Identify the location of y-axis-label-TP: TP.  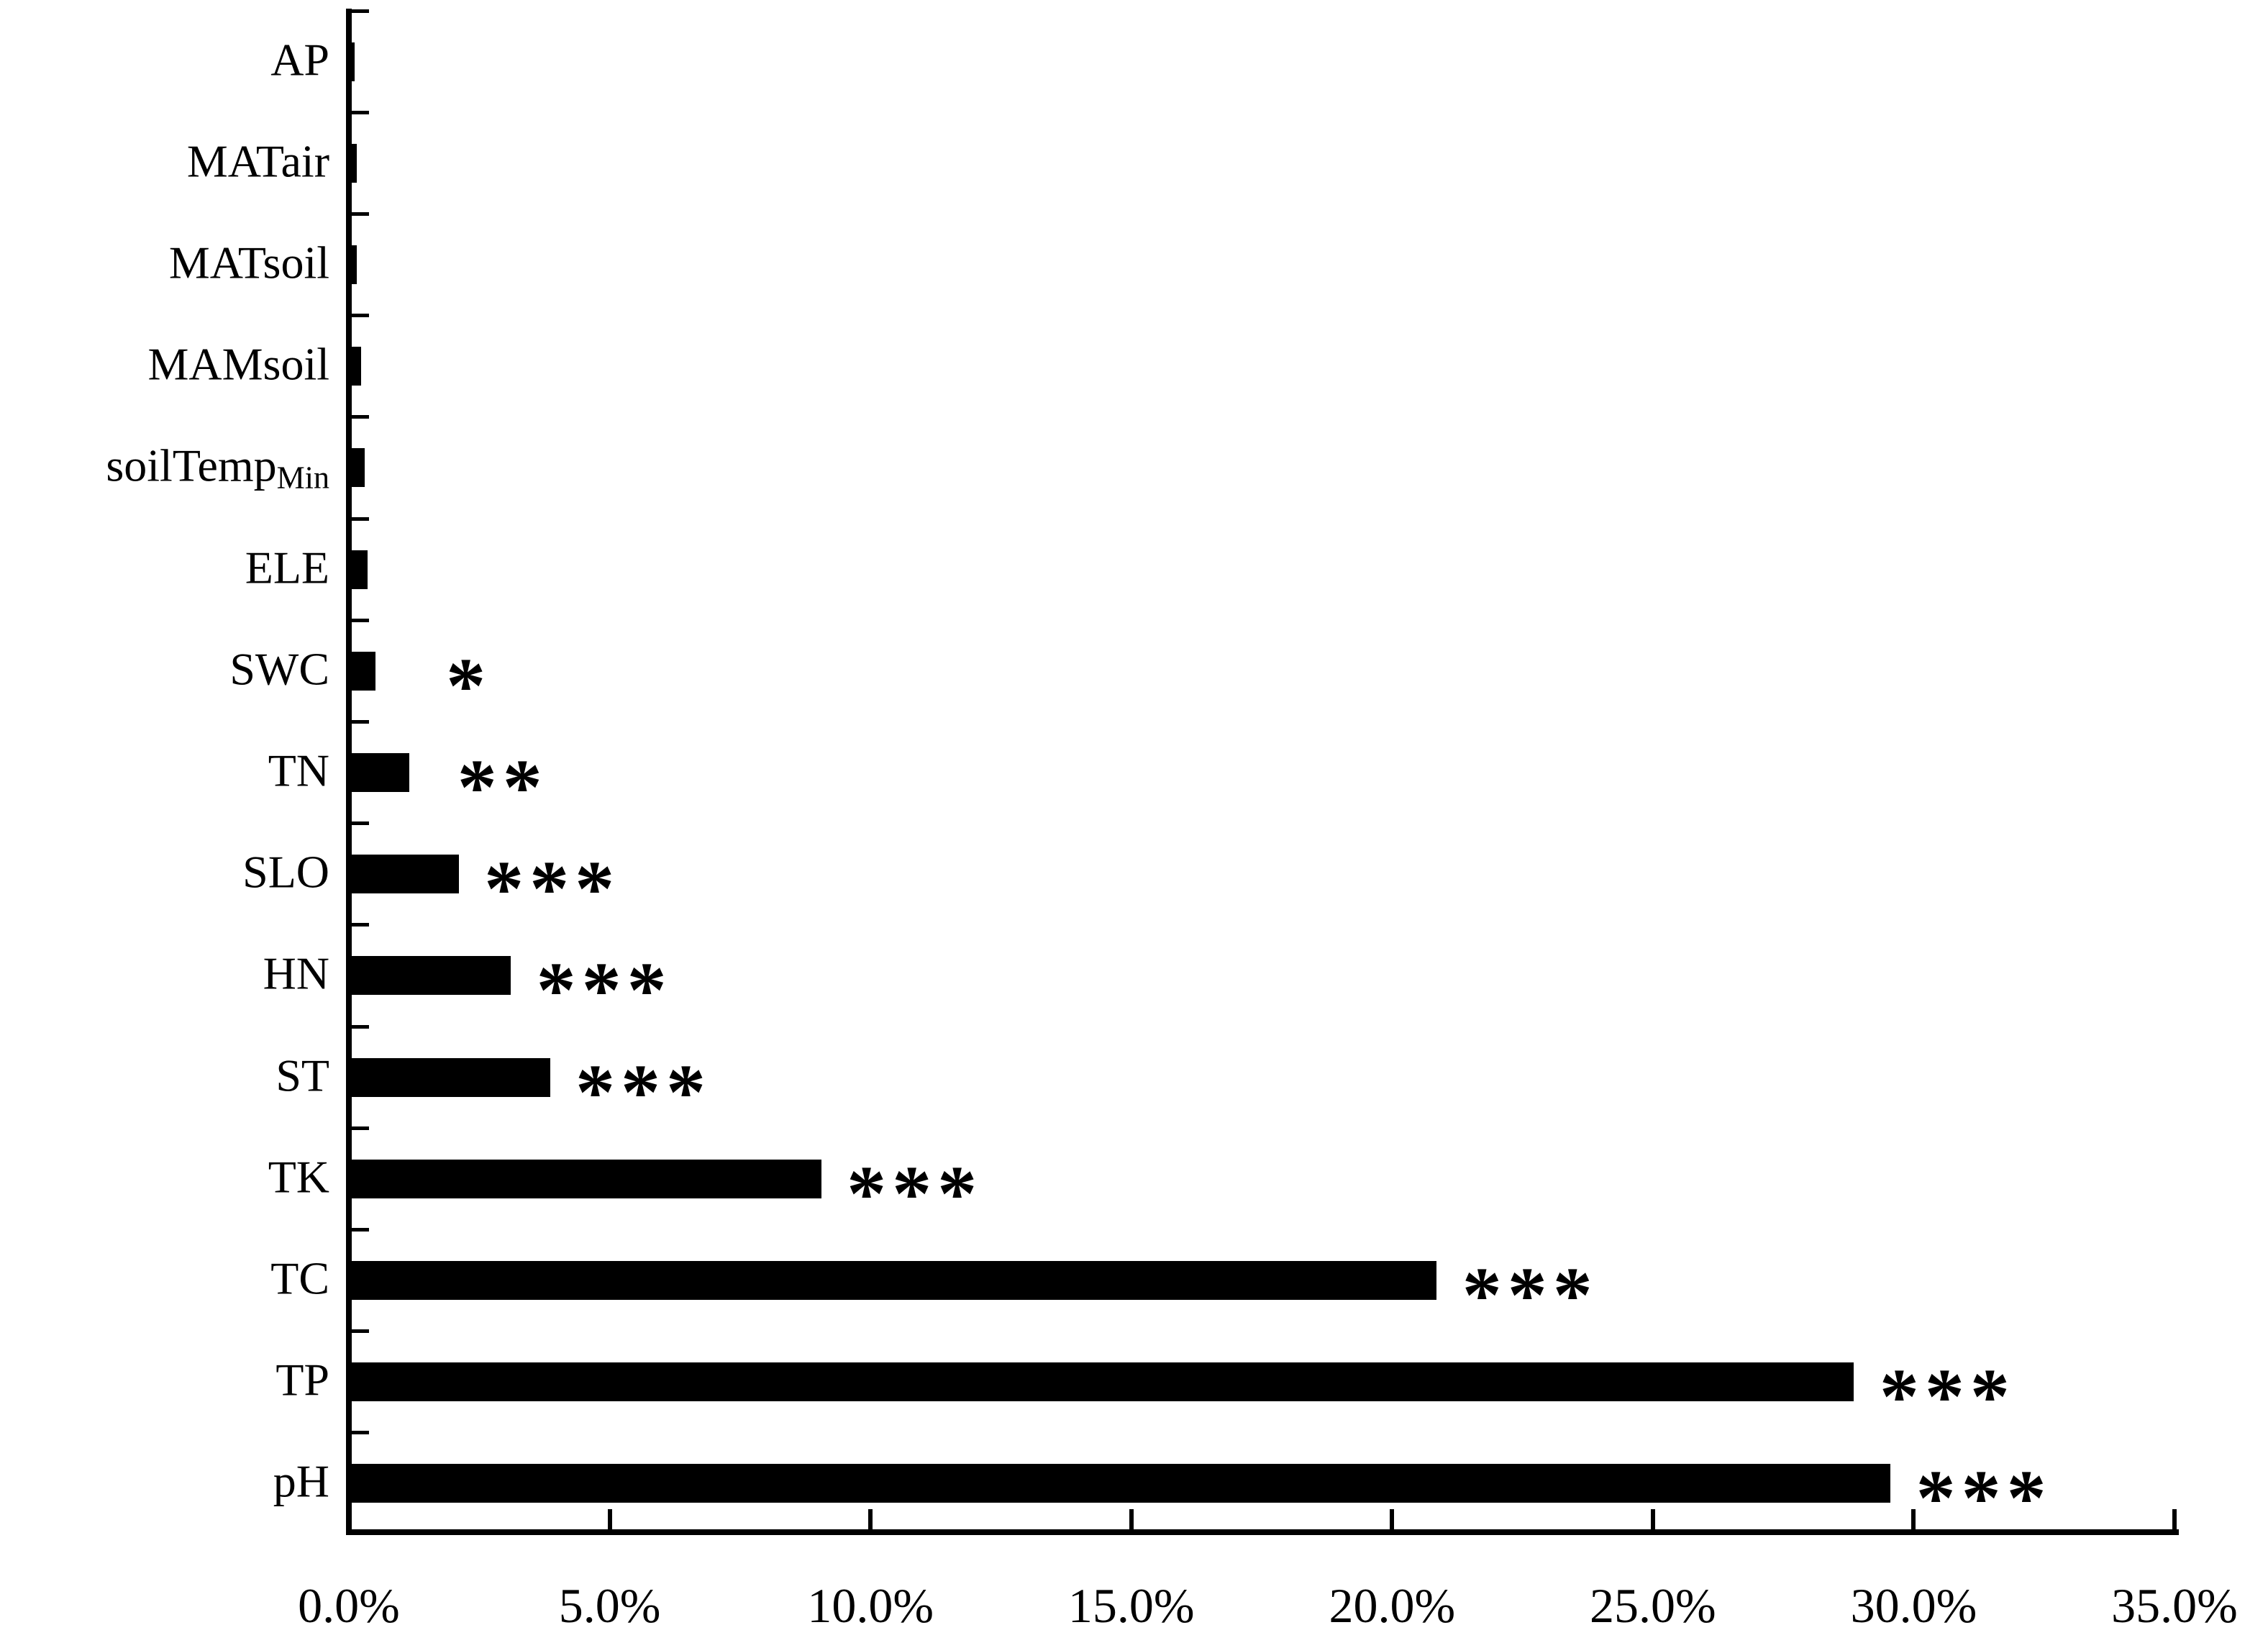
(302, 1380).